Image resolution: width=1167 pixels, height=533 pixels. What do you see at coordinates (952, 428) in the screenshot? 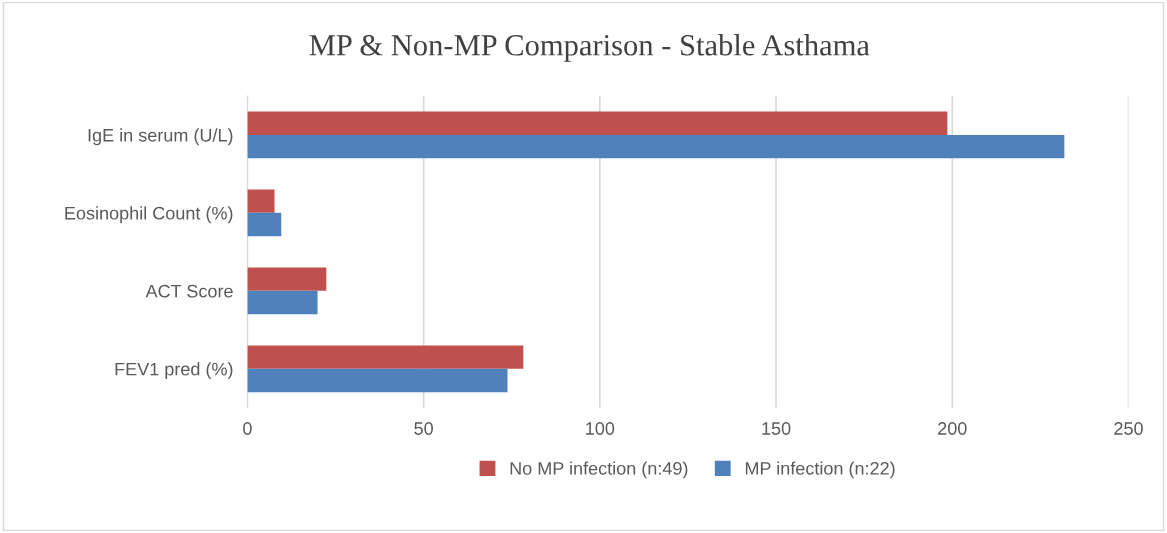
I see `x-tick-label: 200` at bounding box center [952, 428].